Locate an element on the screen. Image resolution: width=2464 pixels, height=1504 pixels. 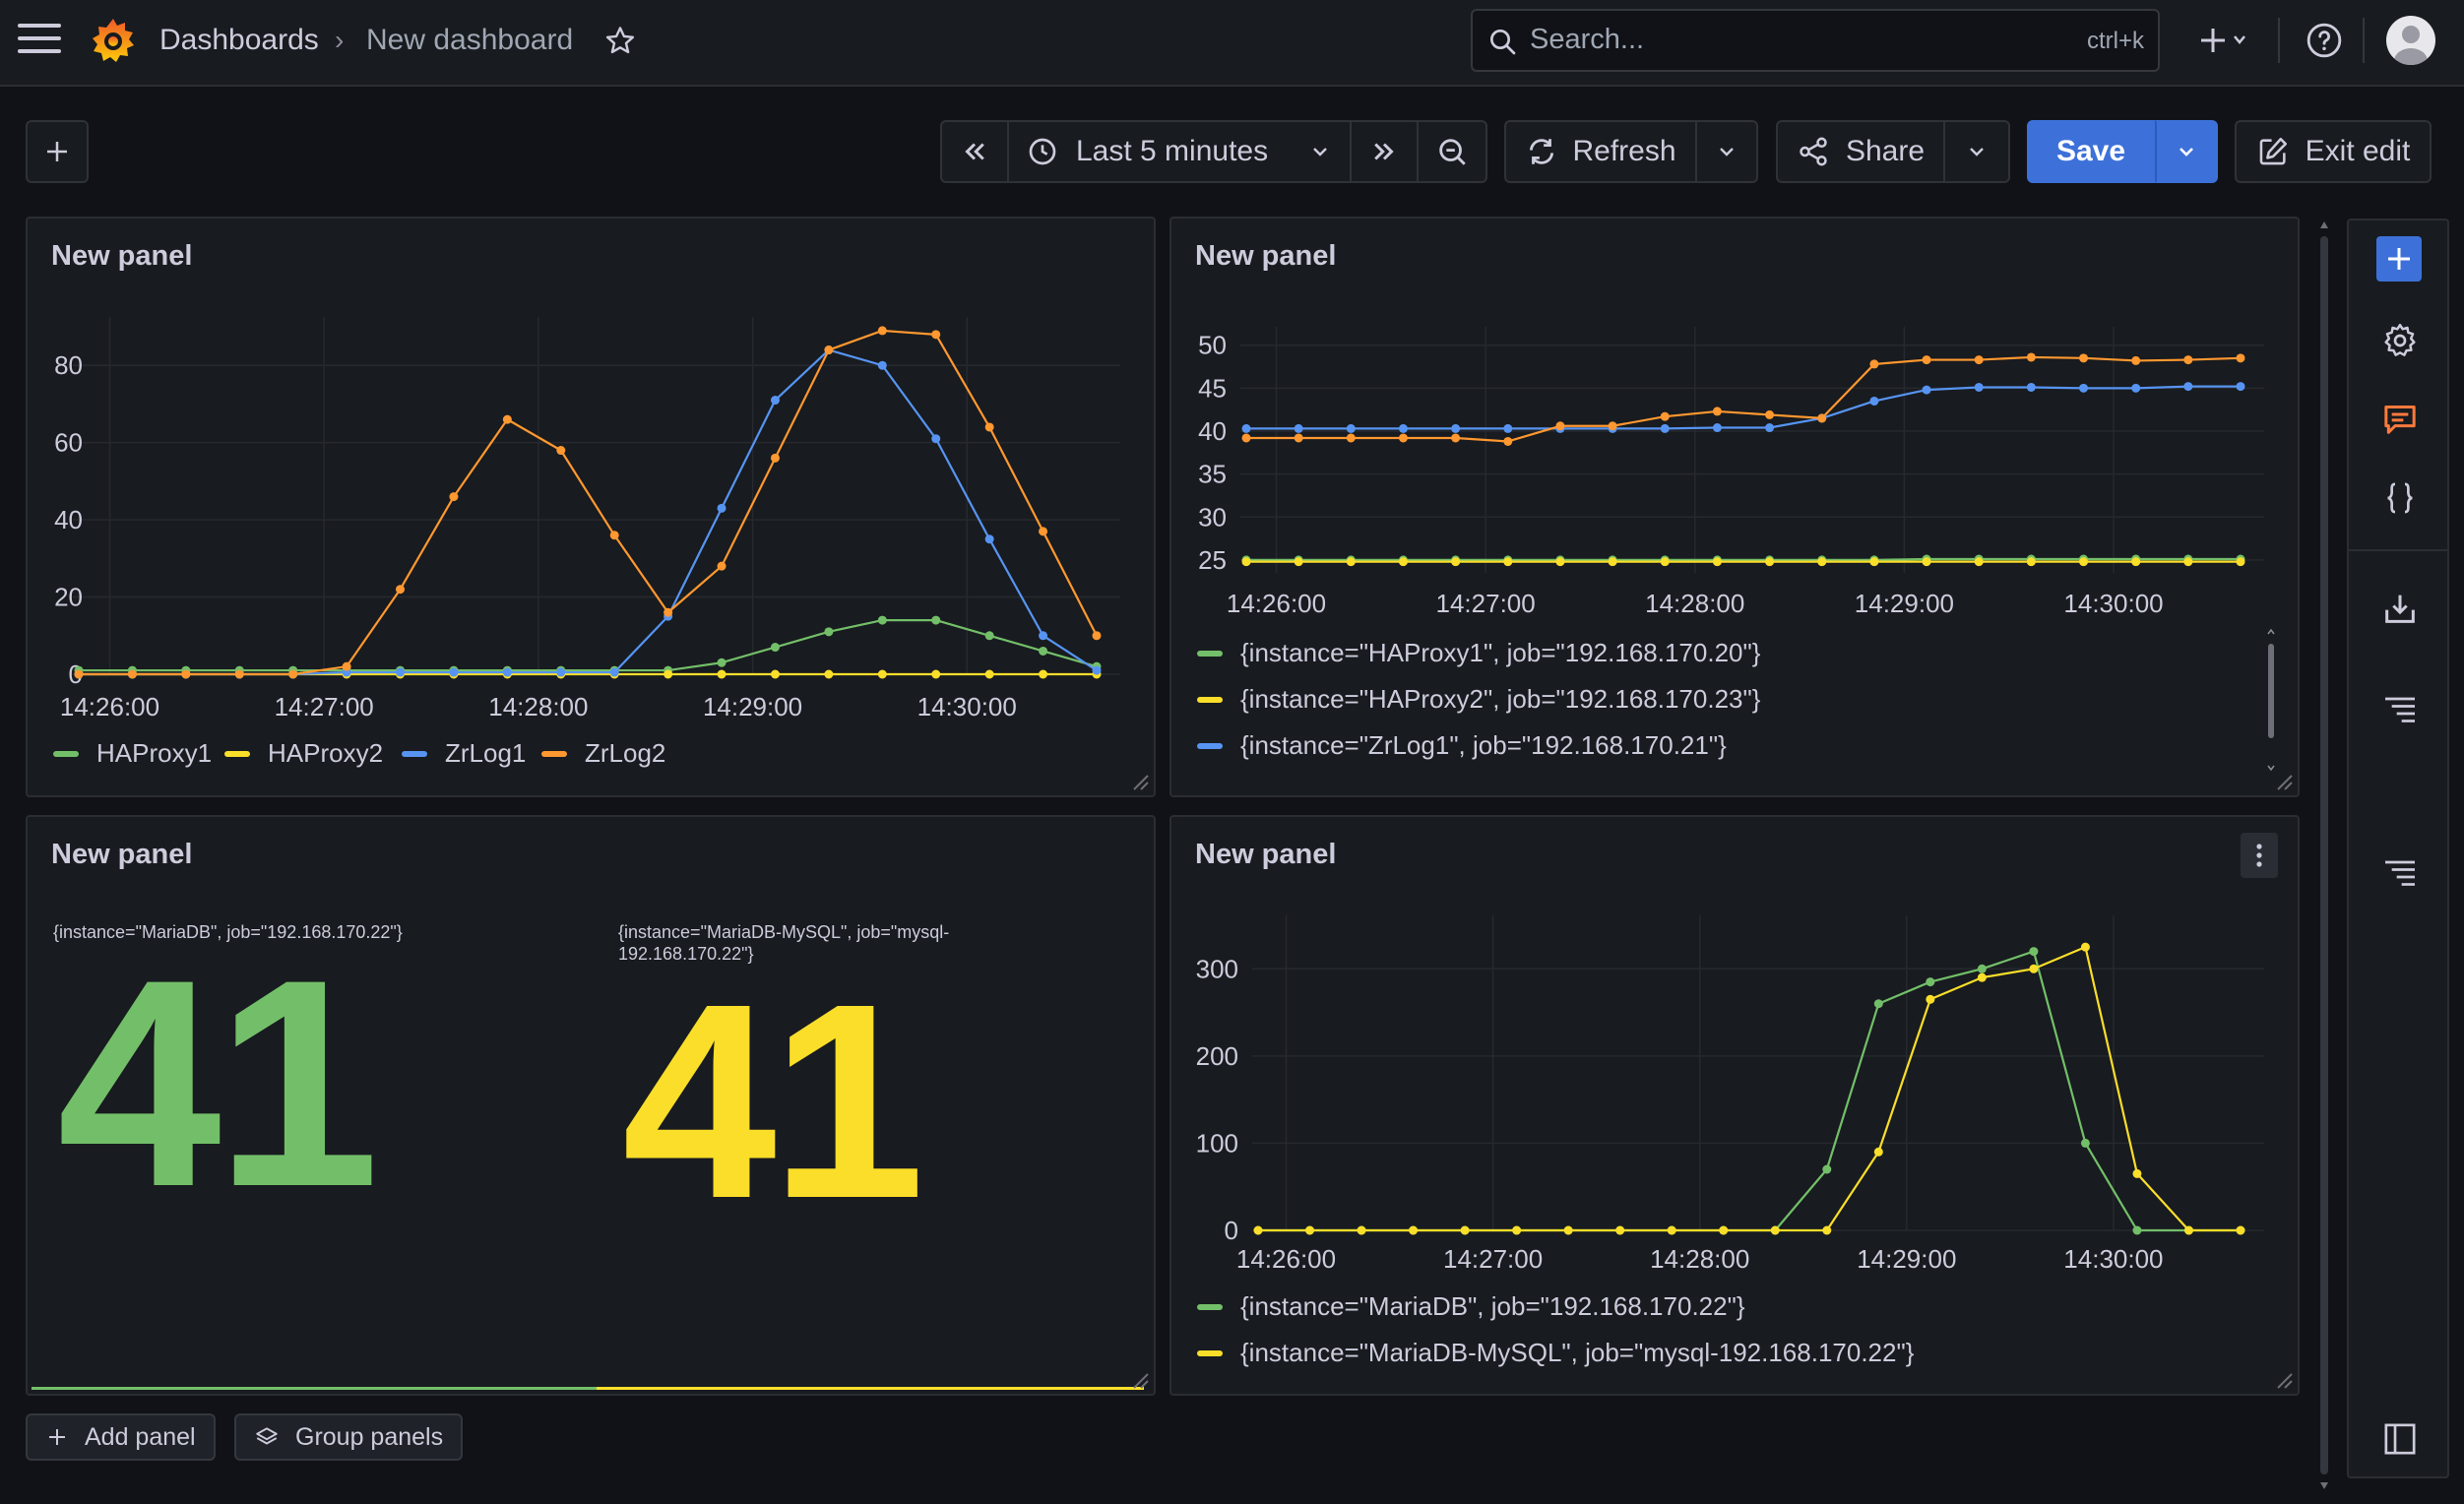
add-panel-button: Add panel is located at coordinates (121, 1437).